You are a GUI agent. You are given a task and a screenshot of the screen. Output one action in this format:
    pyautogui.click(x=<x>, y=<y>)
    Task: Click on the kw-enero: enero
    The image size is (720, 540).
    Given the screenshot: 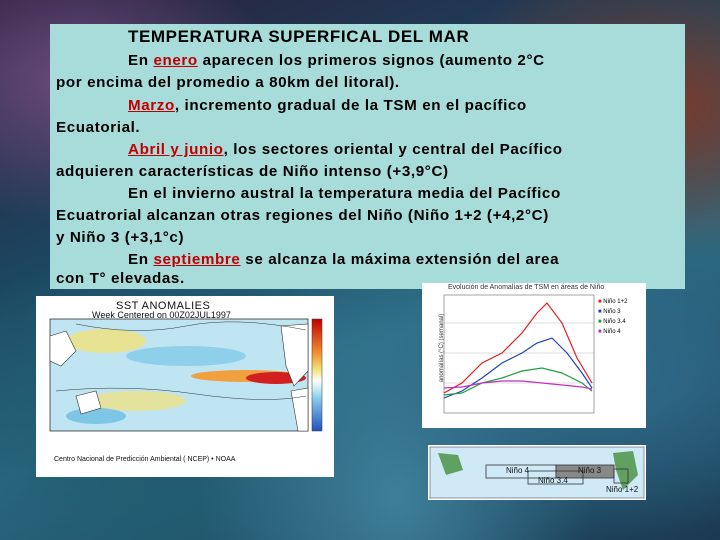 What is the action you would take?
    pyautogui.click(x=175, y=60)
    